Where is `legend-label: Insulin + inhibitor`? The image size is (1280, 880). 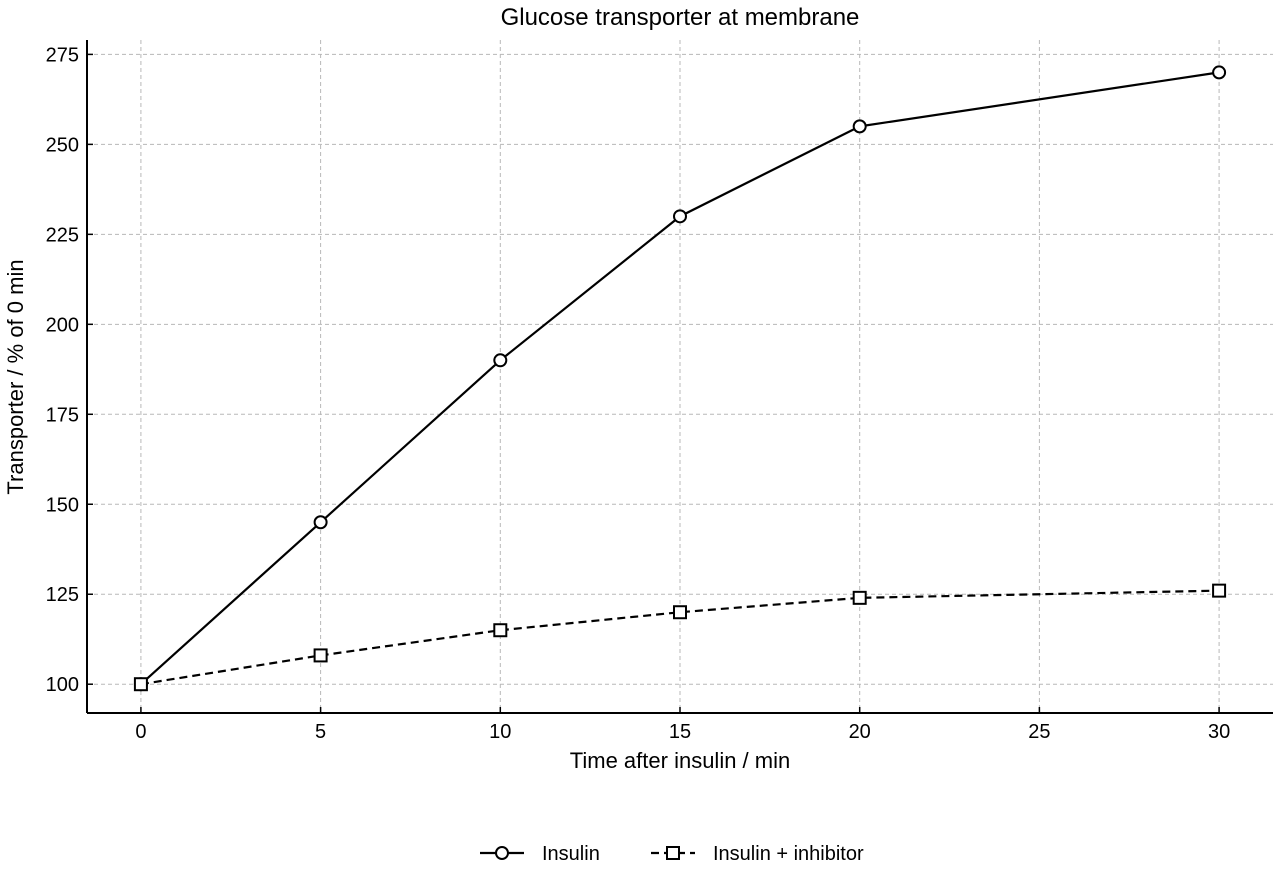 legend-label: Insulin + inhibitor is located at coordinates (788, 854).